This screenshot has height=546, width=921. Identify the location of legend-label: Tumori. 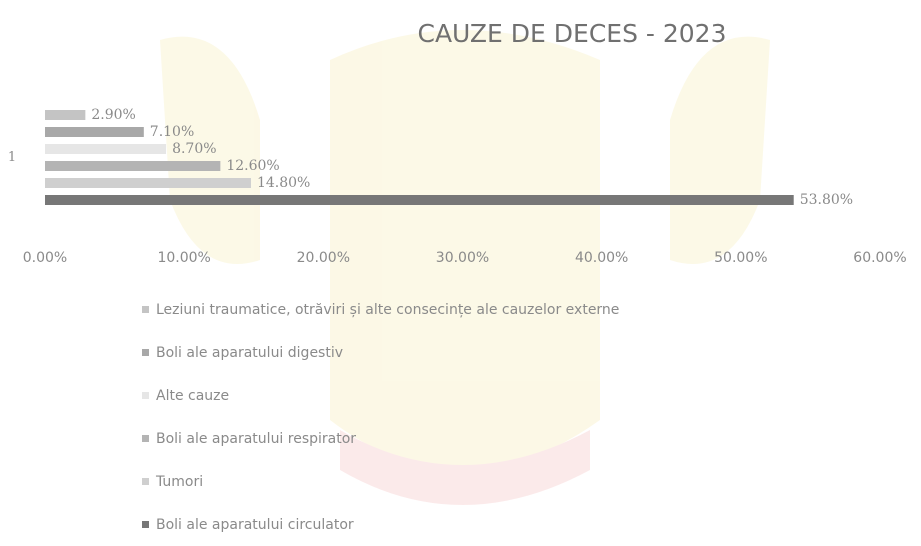
(179, 482).